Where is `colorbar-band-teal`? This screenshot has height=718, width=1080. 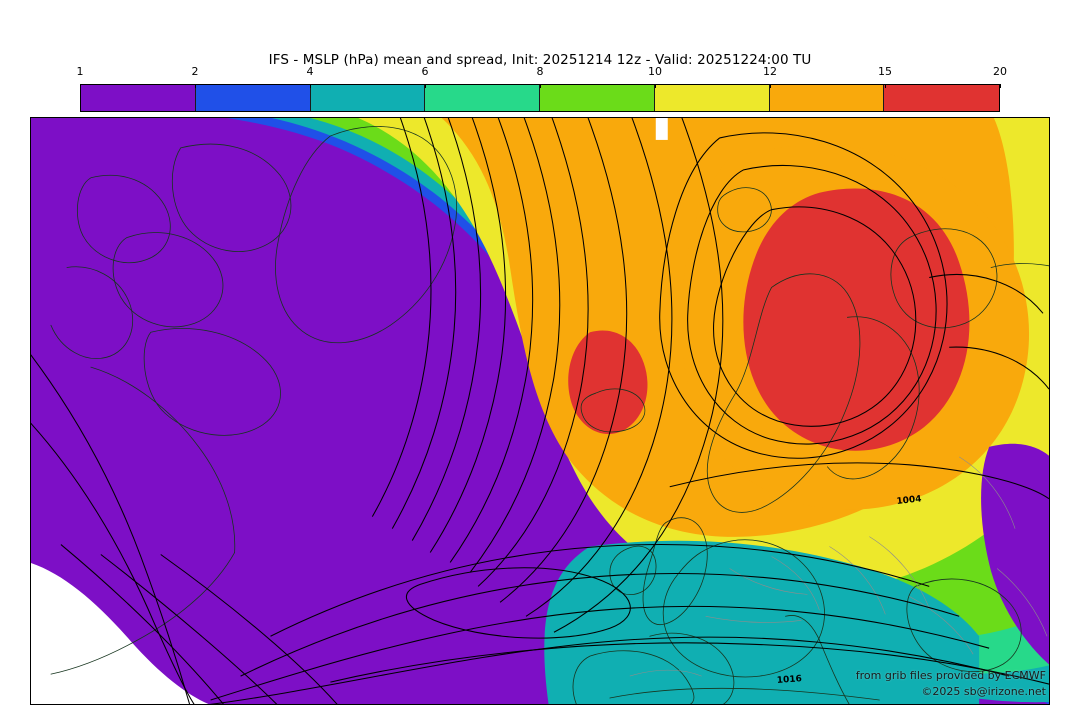 colorbar-band-teal is located at coordinates (368, 98).